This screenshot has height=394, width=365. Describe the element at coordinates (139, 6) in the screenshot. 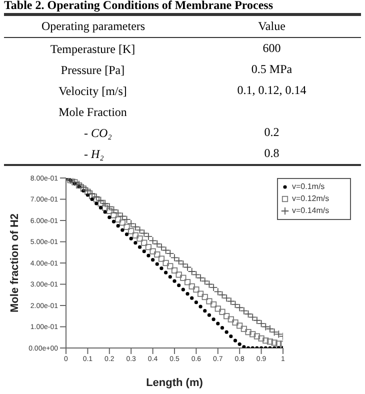

I see `text: Table 2. Operating Conditions of Membrane Process` at that location.